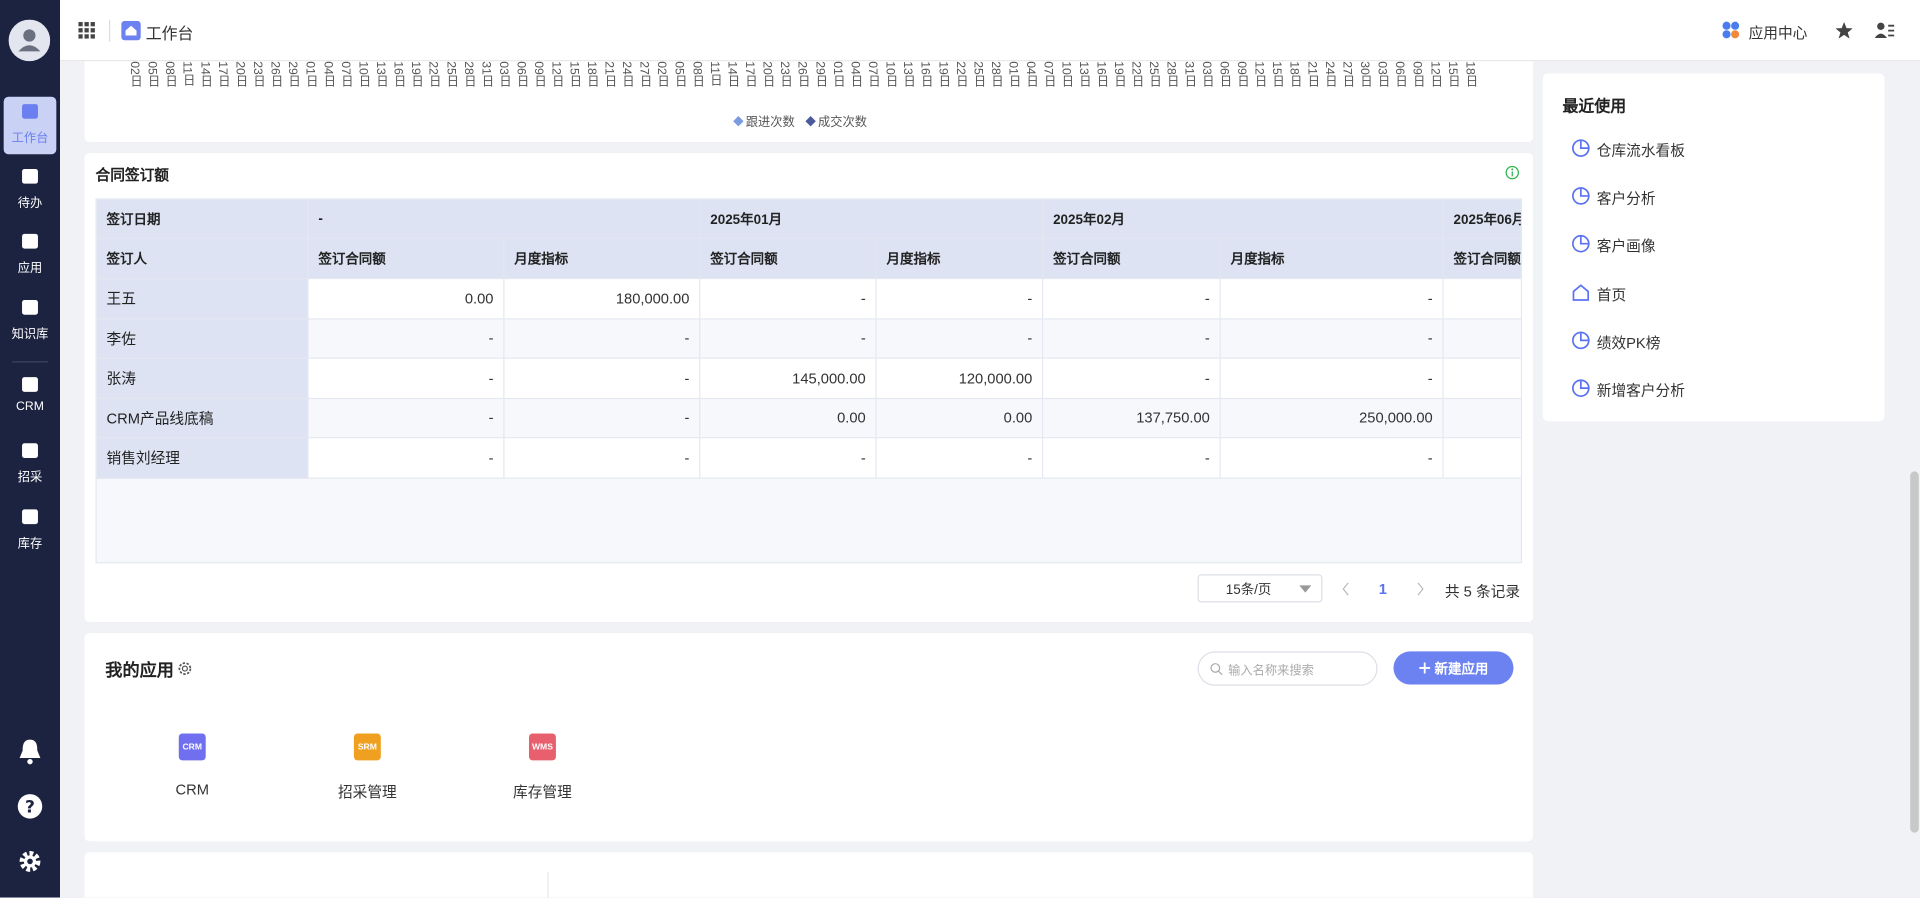  What do you see at coordinates (30, 204) in the screenshot?
I see `menu-label: 待办` at bounding box center [30, 204].